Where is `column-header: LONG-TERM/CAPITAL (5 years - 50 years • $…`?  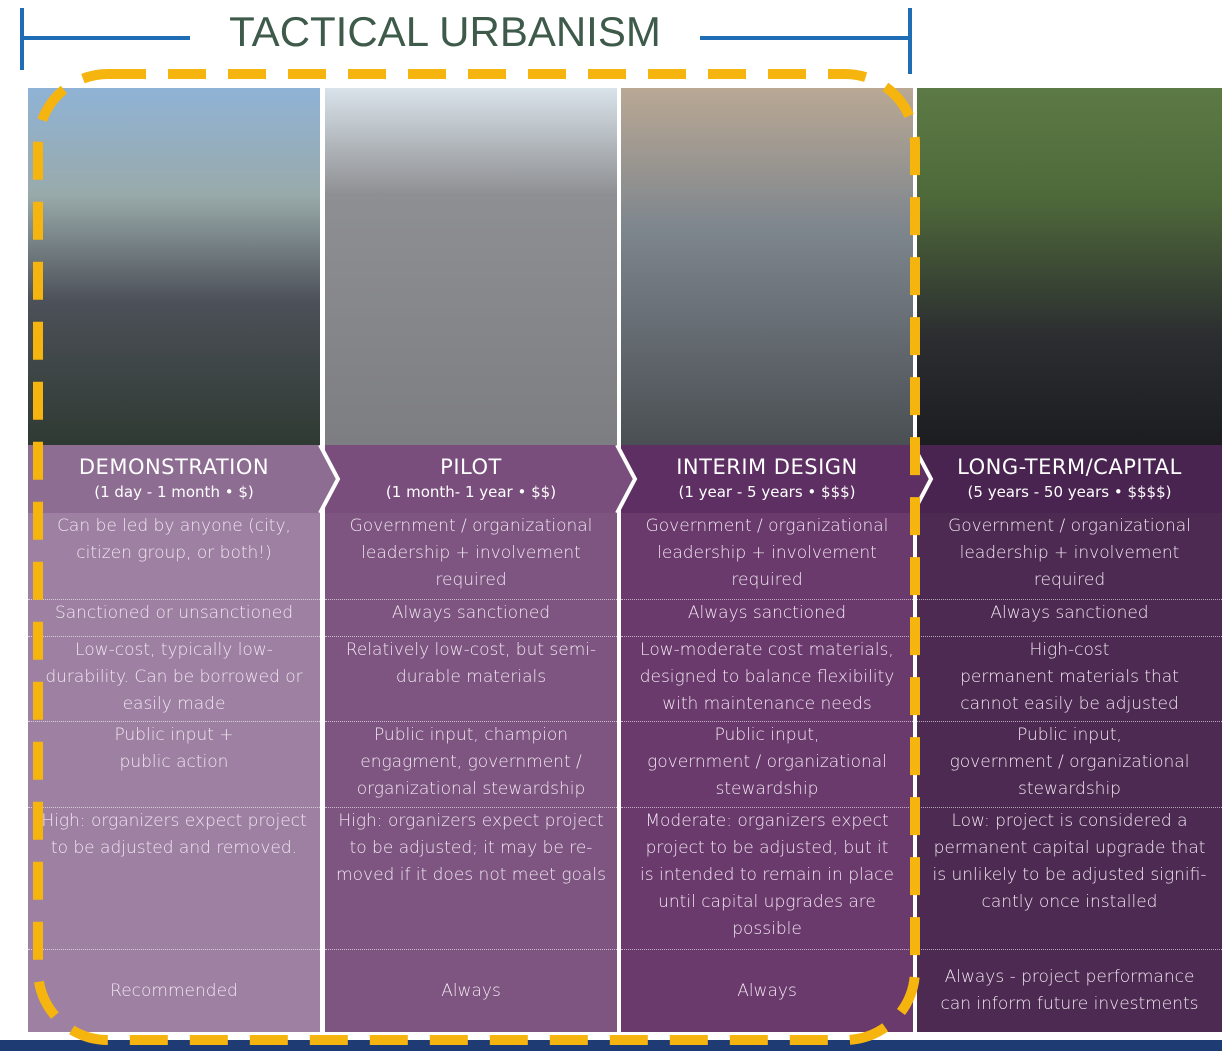 column-header: LONG-TERM/CAPITAL (5 years - 50 years • $… is located at coordinates (1069, 479).